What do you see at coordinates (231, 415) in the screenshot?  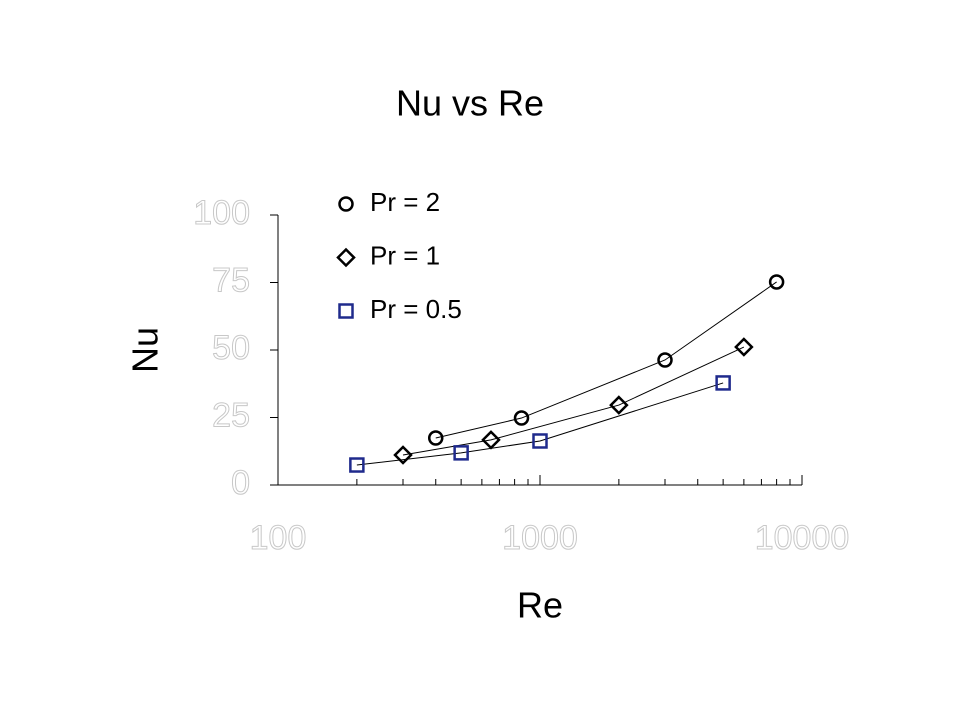 I see `y-tick-label: 25` at bounding box center [231, 415].